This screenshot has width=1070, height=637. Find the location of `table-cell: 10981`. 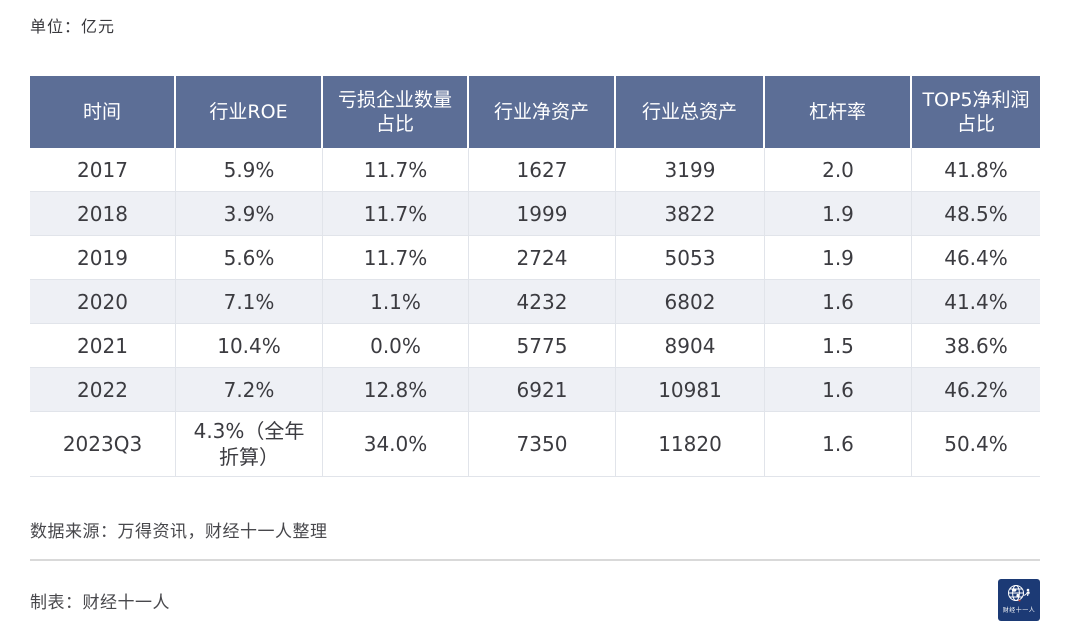

table-cell: 10981 is located at coordinates (690, 390).